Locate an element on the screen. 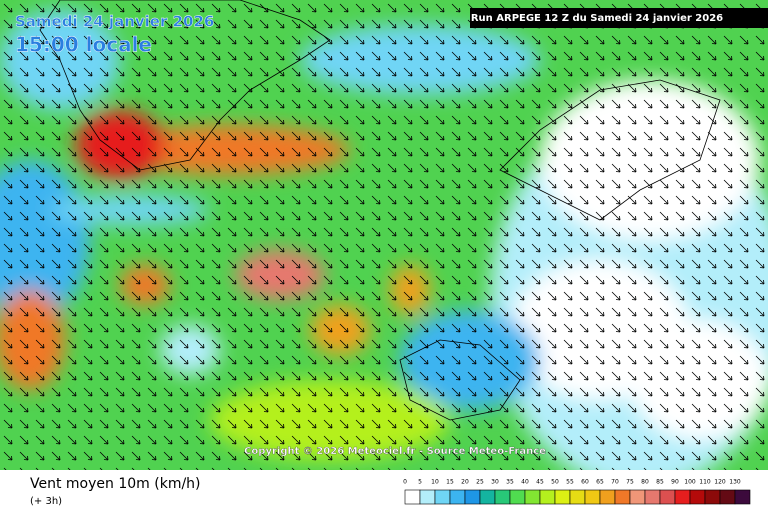 Image resolution: width=768 pixels, height=516 pixels. legend-label: 25 is located at coordinates (480, 482).